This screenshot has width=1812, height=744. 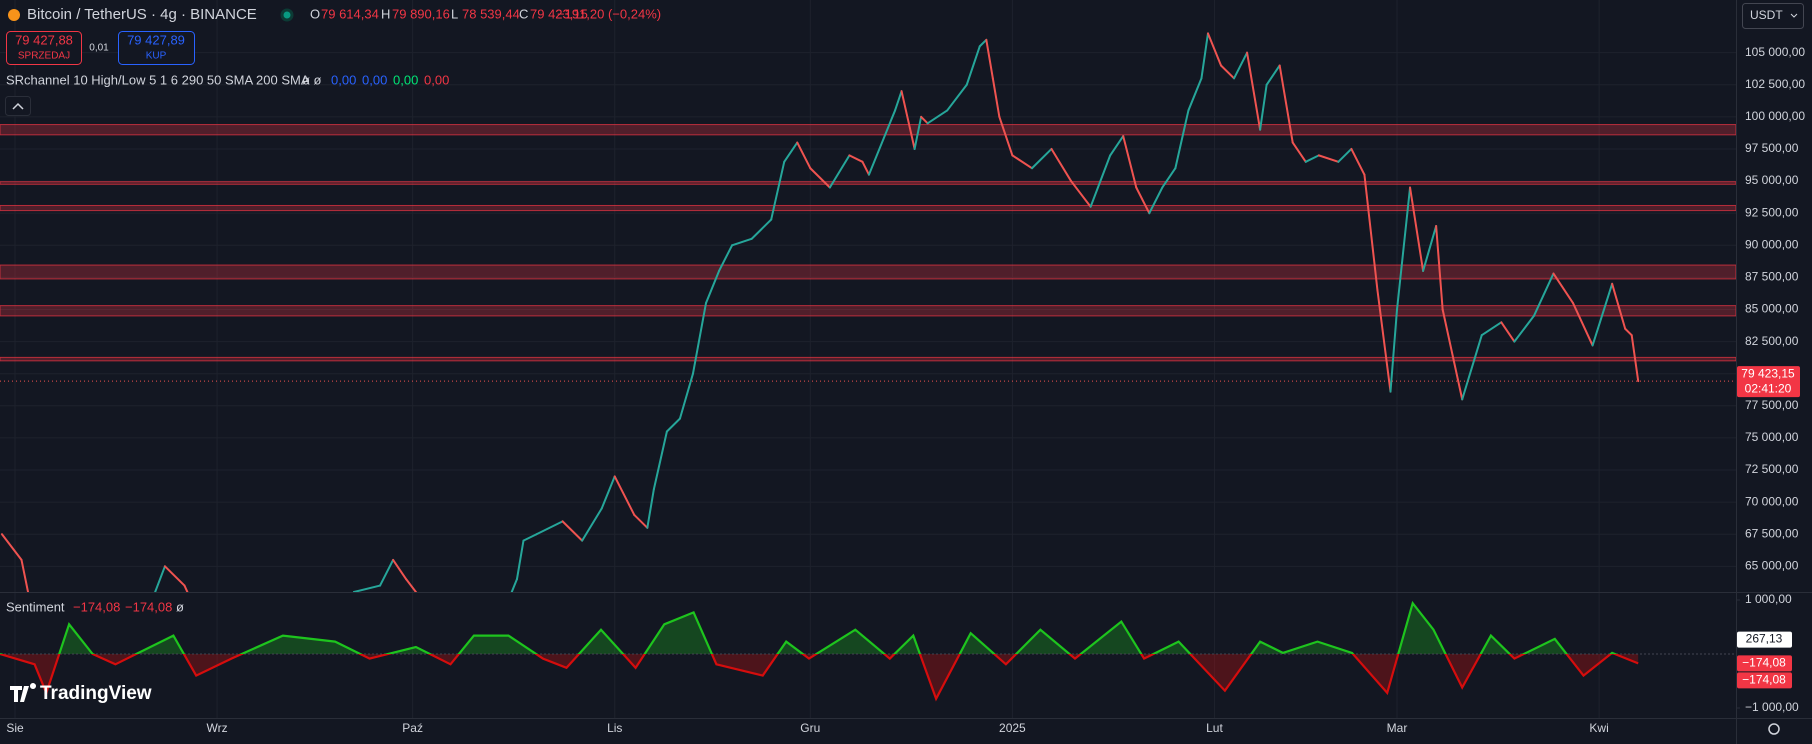 What do you see at coordinates (156, 56) in the screenshot?
I see `buy-label: KUP` at bounding box center [156, 56].